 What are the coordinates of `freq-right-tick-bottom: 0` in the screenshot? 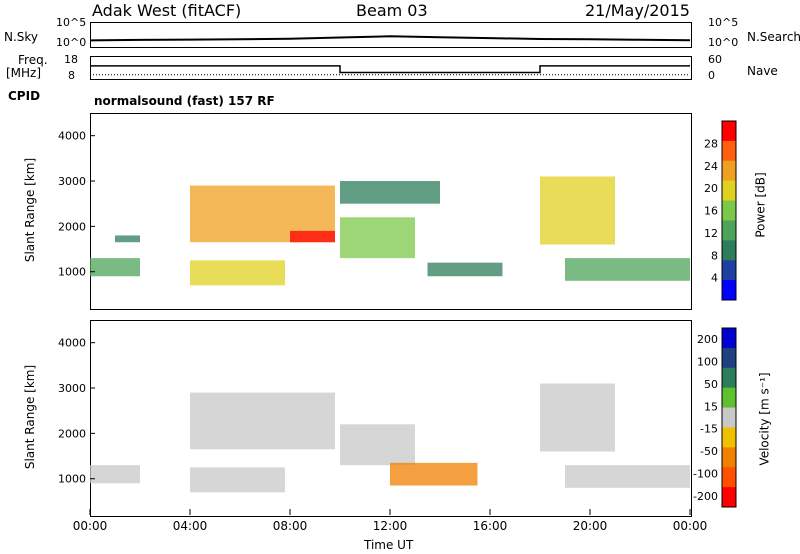 It's located at (711, 75).